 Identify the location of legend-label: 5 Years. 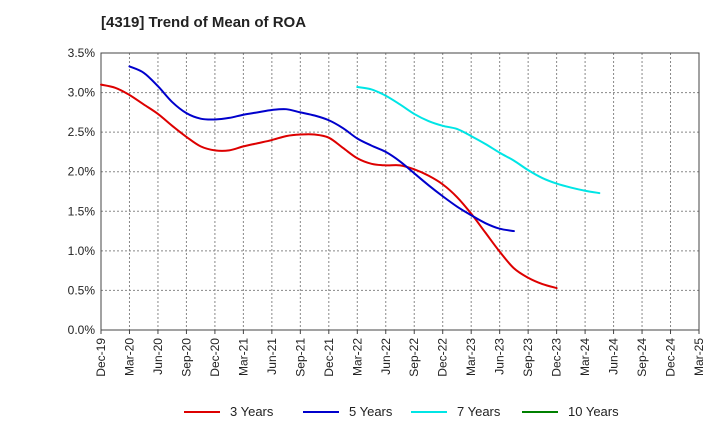
(371, 411).